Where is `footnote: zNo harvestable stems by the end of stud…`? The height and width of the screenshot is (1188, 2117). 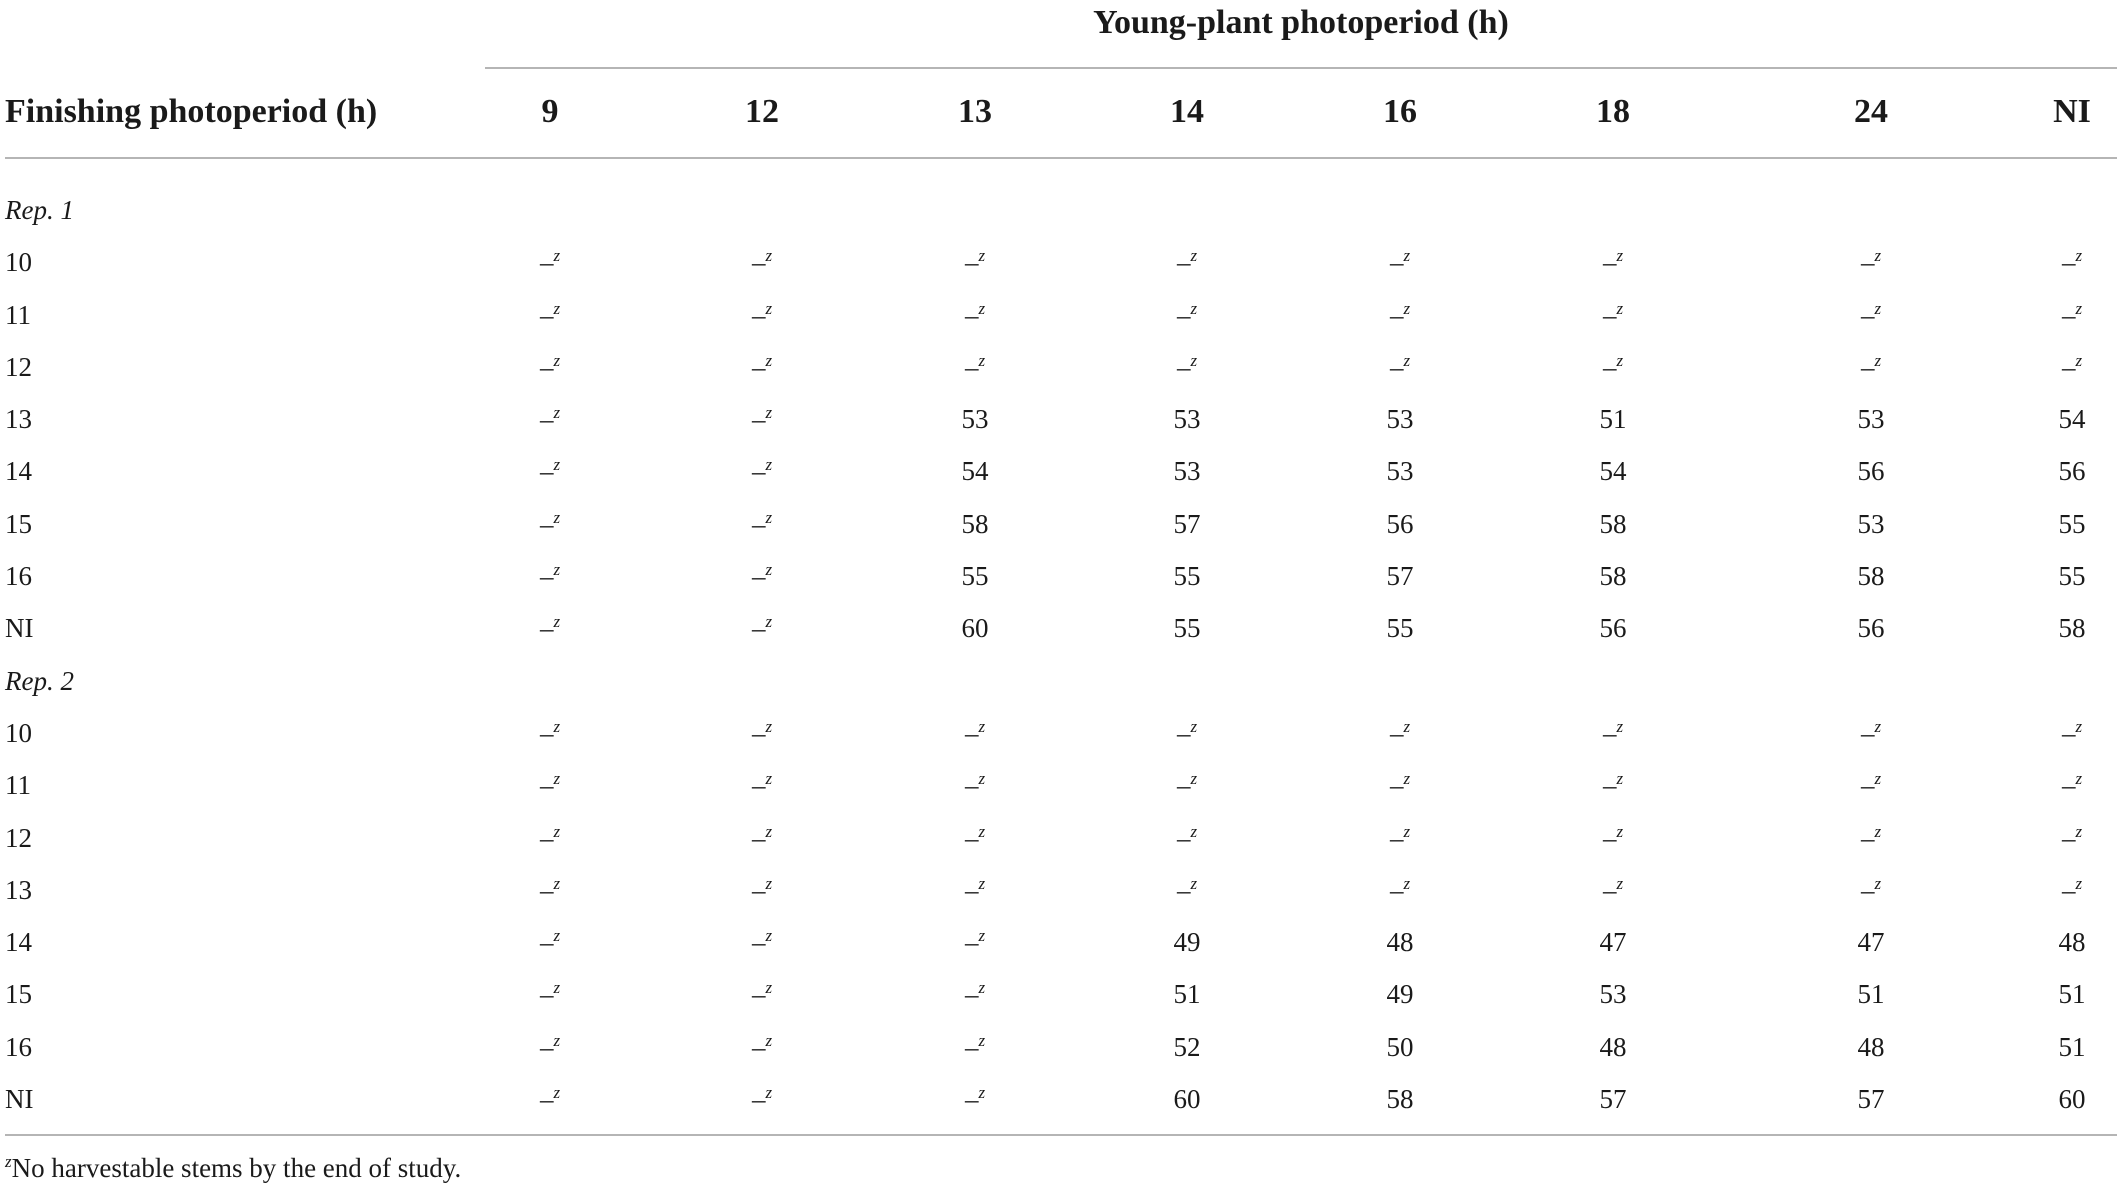
footnote: zNo harvestable stems by the end of stud… is located at coordinates (233, 1168).